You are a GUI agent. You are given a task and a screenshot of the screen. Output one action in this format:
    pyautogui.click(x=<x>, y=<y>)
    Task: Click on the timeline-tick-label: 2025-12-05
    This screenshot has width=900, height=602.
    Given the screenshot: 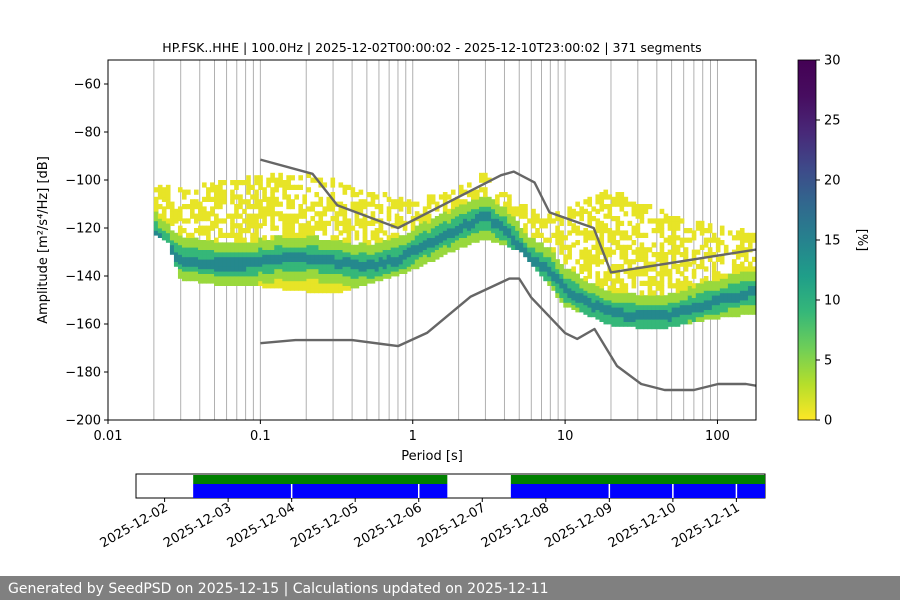 What is the action you would take?
    pyautogui.click(x=324, y=525)
    